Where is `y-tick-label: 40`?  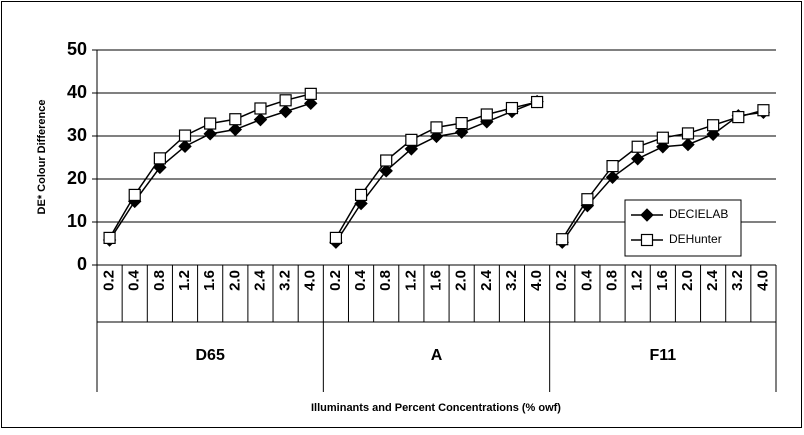
y-tick-label: 40 is located at coordinates (77, 92).